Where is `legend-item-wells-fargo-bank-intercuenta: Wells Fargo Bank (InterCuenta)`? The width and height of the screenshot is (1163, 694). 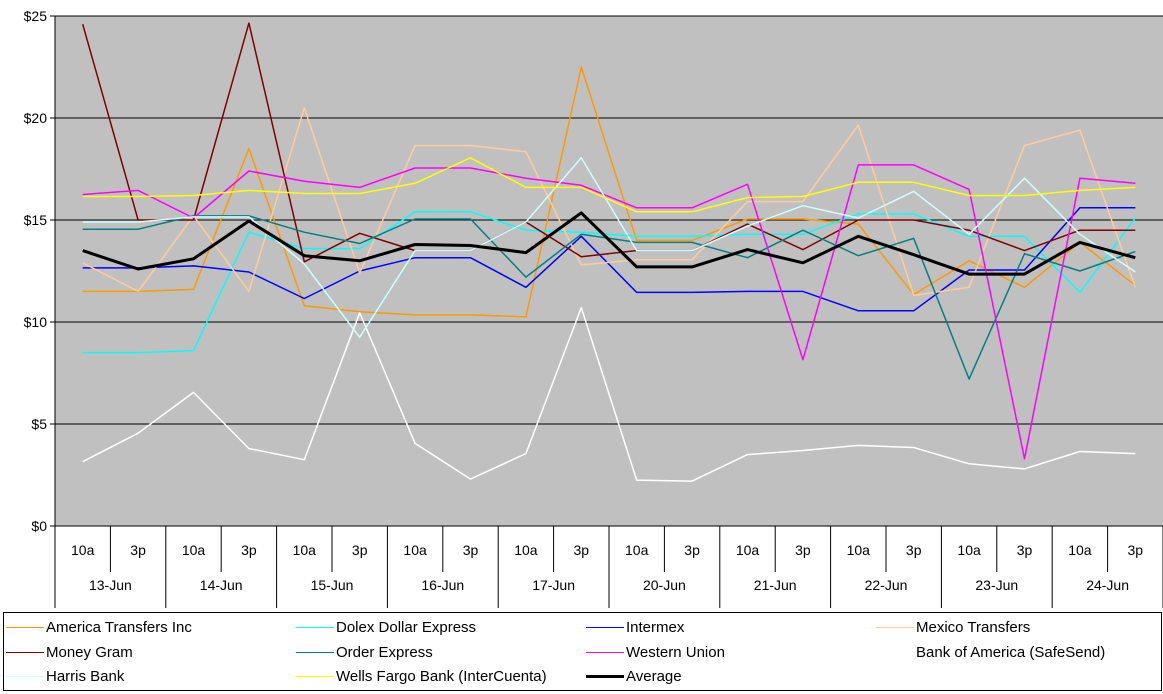 legend-item-wells-fargo-bank-intercuenta: Wells Fargo Bank (InterCuenta) is located at coordinates (421, 676).